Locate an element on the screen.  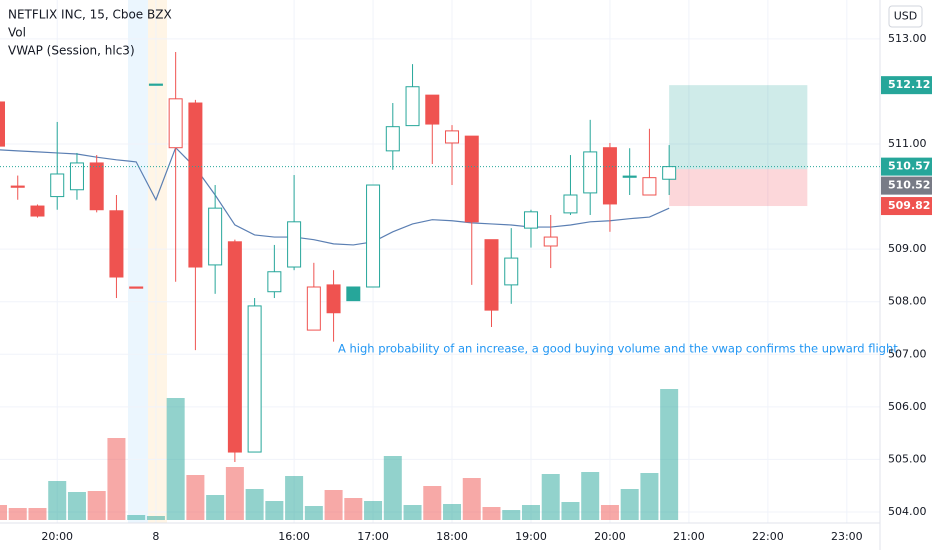
entry-tag is located at coordinates (906, 185).